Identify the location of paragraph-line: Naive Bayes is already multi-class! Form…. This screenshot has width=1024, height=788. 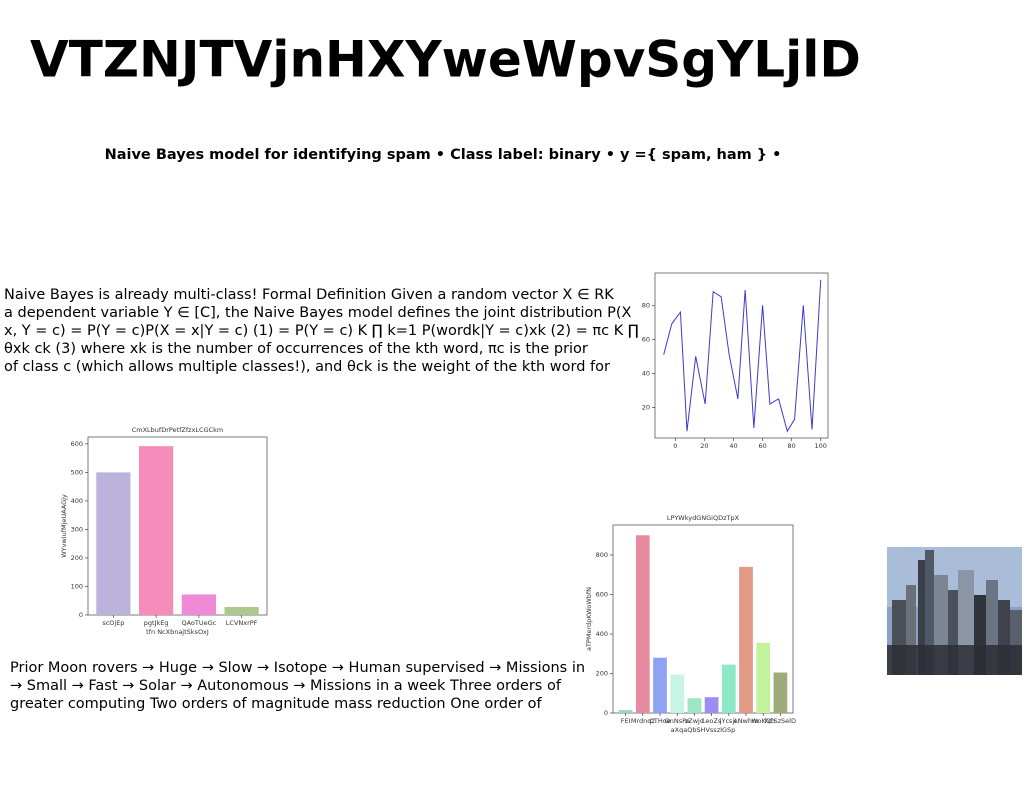
(309, 295).